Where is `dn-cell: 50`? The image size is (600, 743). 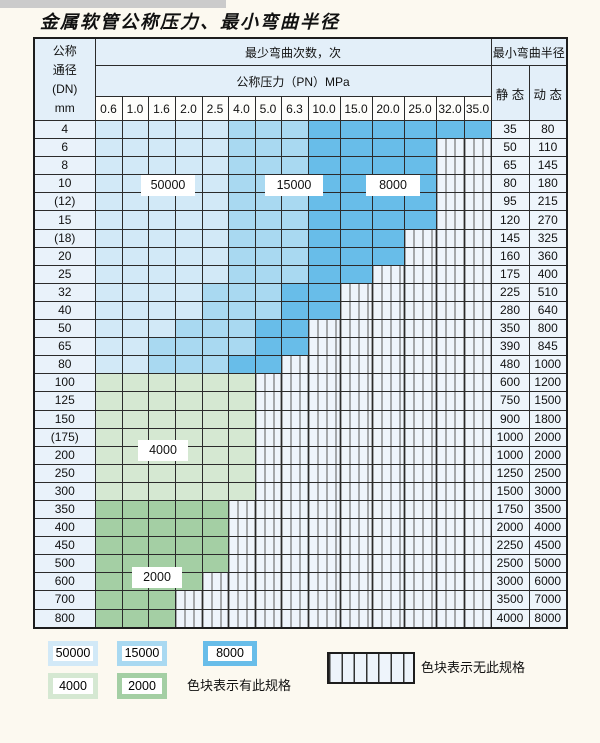 dn-cell: 50 is located at coordinates (64, 329).